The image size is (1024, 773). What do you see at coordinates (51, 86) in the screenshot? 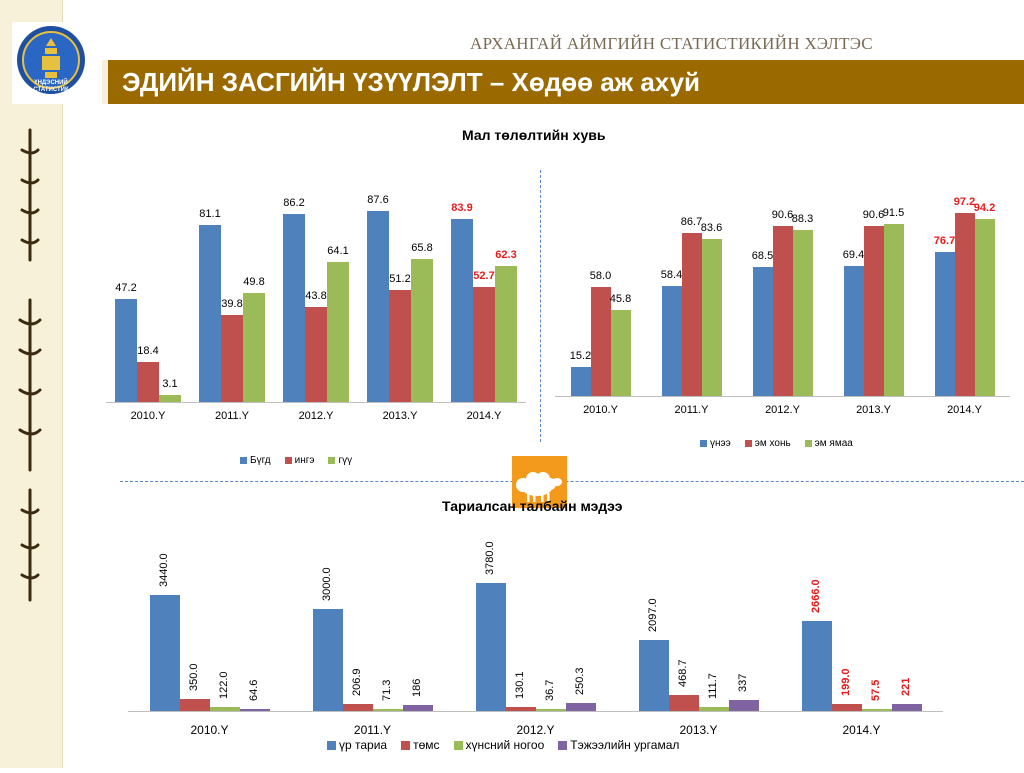
I see `logo-text: ҮНДЭСНИЙ СТАТИСТИК` at bounding box center [51, 86].